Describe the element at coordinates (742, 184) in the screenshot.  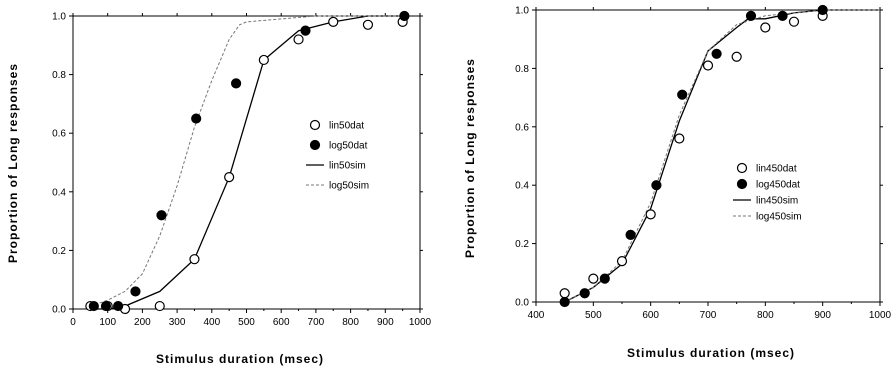
I see `legend-marker-log450dat` at that location.